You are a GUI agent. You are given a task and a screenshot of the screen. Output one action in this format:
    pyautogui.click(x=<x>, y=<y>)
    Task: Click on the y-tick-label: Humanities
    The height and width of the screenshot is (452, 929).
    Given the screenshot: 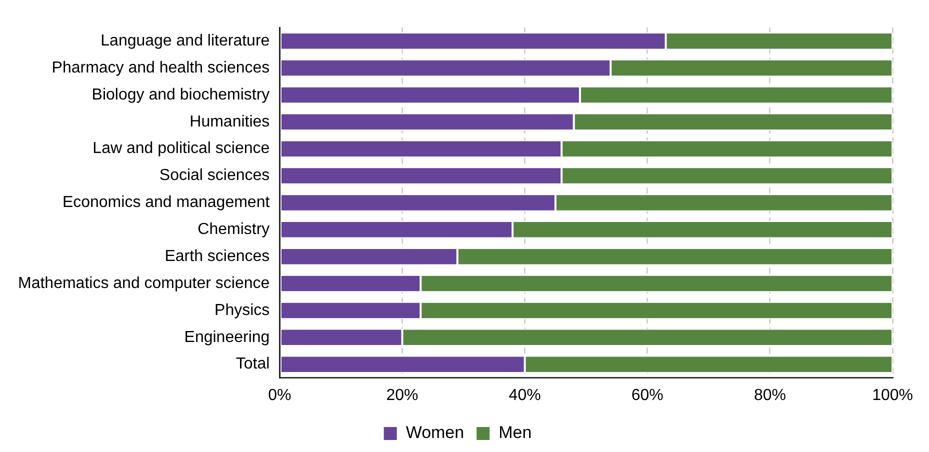 What is the action you would take?
    pyautogui.click(x=230, y=121)
    